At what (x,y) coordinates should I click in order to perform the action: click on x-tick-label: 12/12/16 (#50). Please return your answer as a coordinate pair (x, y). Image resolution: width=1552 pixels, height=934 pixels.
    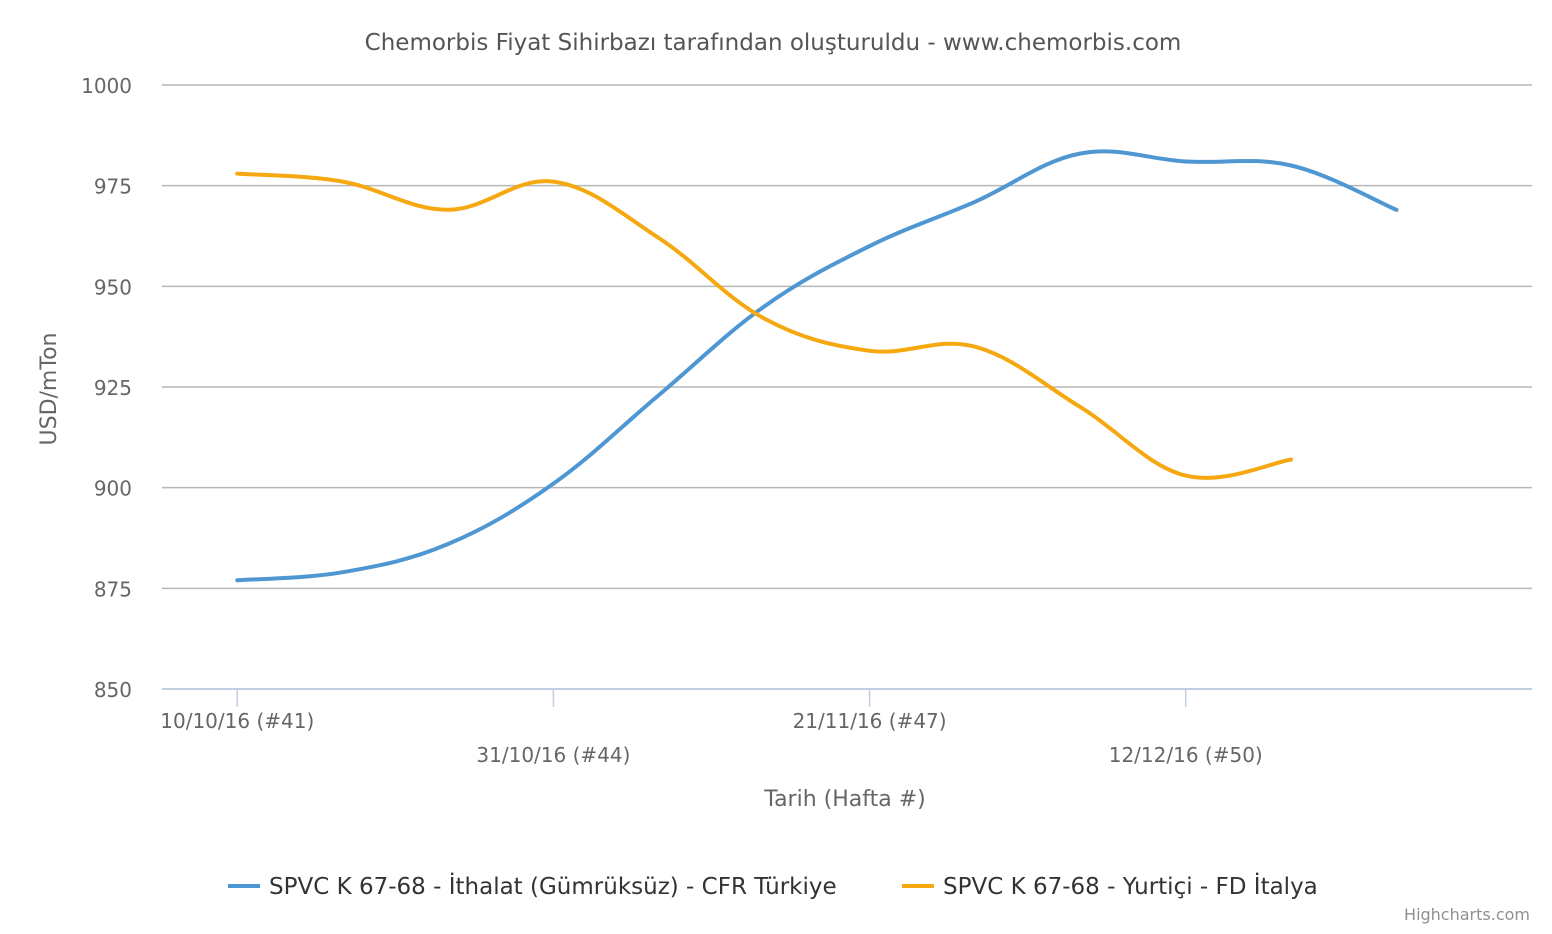
    Looking at the image, I should click on (1186, 755).